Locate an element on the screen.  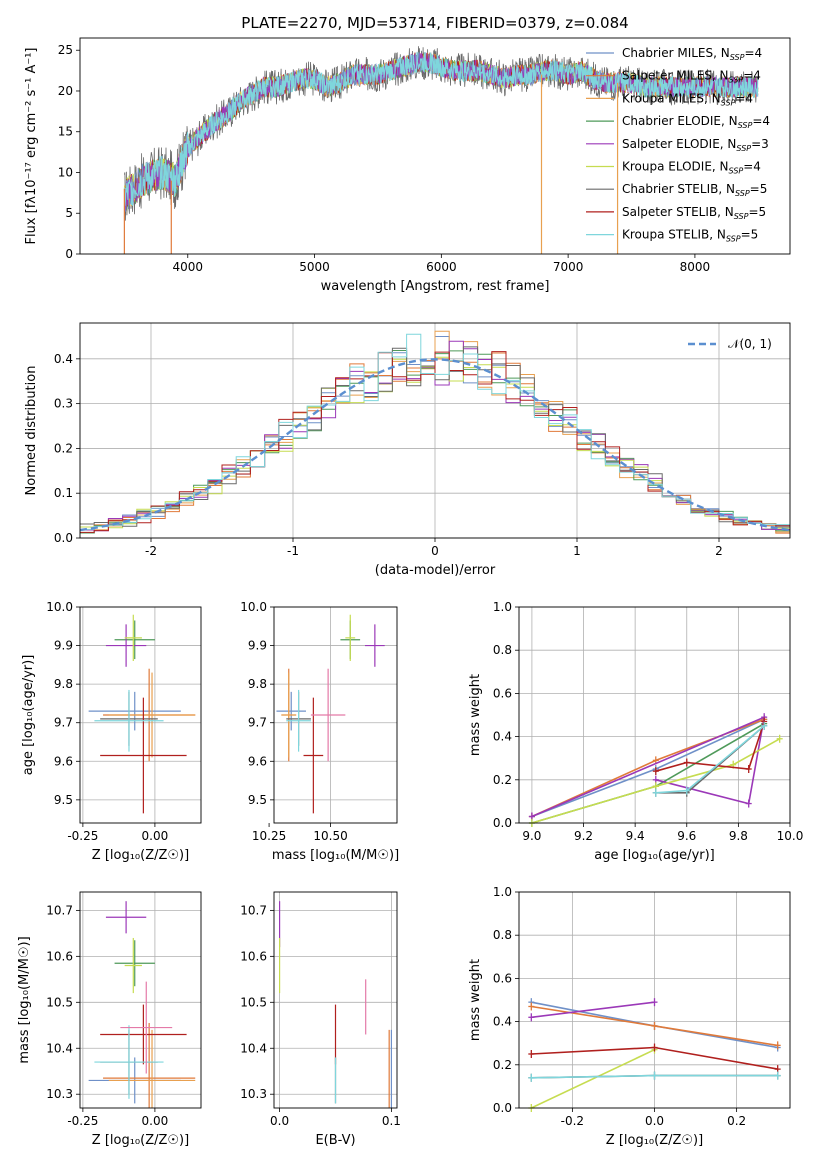
x-axis-label: mass [log₁₀(M/M☉)] is located at coordinates (335, 855).